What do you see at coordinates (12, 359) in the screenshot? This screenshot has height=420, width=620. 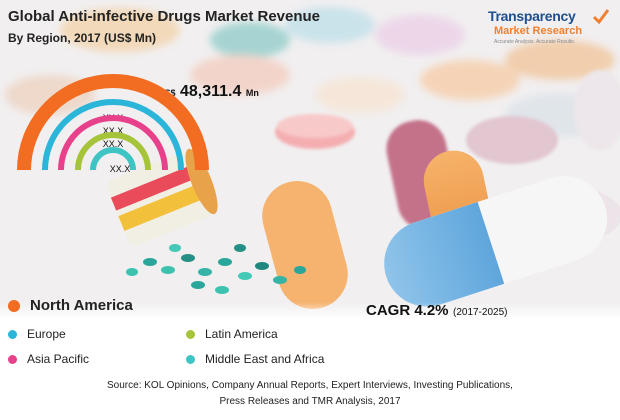 I see `legend-swatch-asia-pacific` at bounding box center [12, 359].